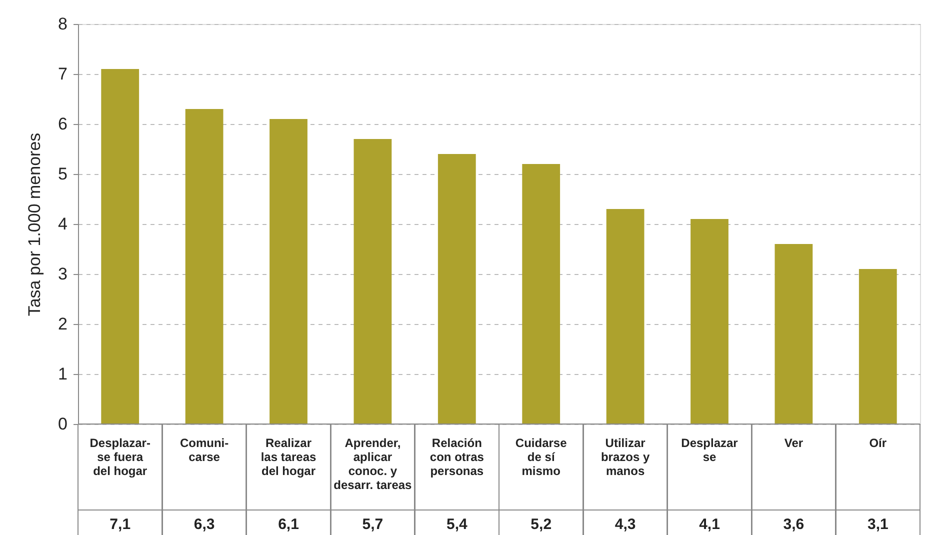  Describe the element at coordinates (120, 457) in the screenshot. I see `x-tick-label: Desplazar- se fuera del hogar` at that location.